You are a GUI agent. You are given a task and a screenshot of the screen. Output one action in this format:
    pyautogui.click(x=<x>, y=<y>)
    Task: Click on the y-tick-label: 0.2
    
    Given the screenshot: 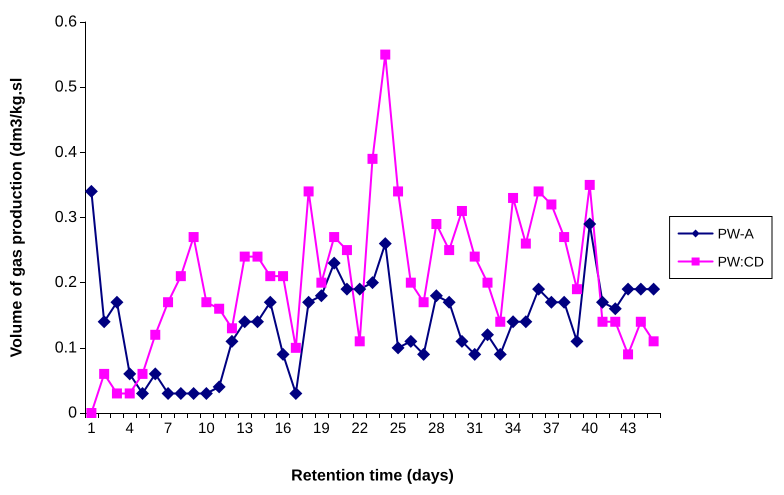 What is the action you would take?
    pyautogui.click(x=66, y=283)
    